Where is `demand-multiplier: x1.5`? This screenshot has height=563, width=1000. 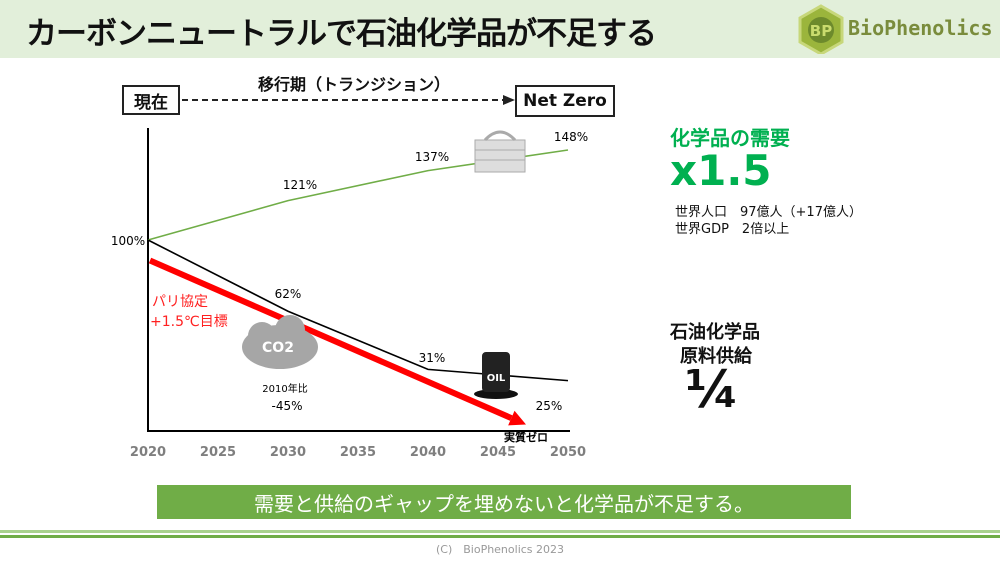 demand-multiplier: x1.5 is located at coordinates (721, 170).